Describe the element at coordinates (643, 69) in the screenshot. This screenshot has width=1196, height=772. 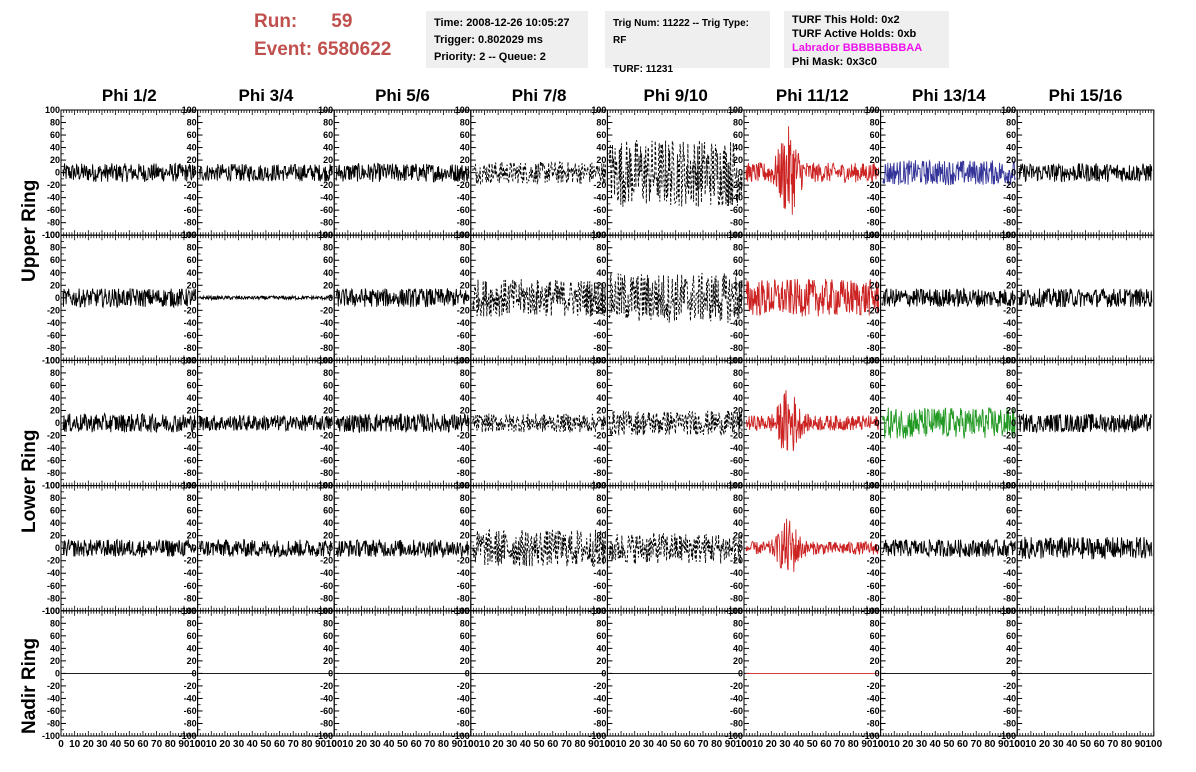
I see `turf-text: TURF: 11231` at that location.